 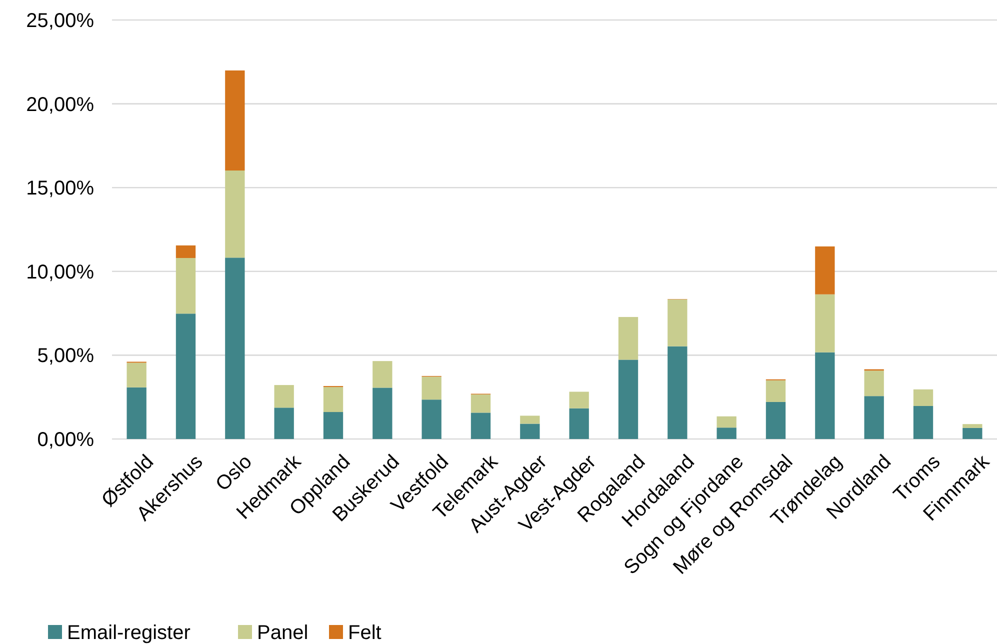 What do you see at coordinates (60, 189) in the screenshot?
I see `y-tick-label: 15,00%` at bounding box center [60, 189].